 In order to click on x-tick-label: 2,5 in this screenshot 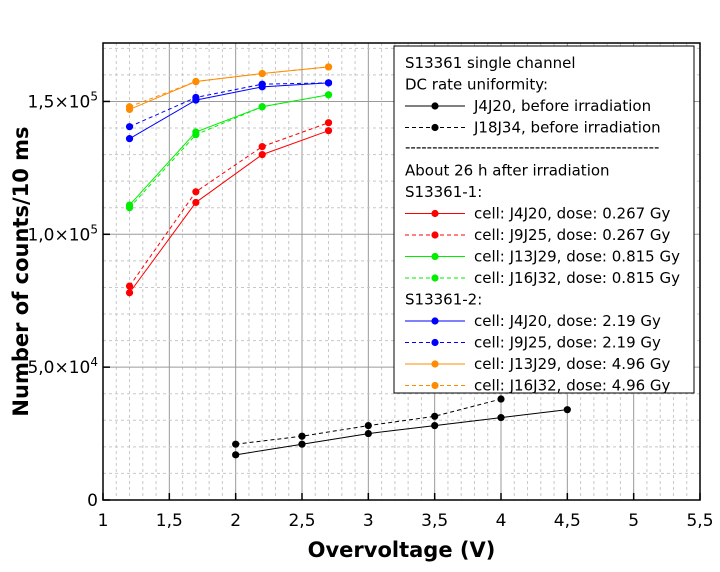, I will do `click(301, 521)`.